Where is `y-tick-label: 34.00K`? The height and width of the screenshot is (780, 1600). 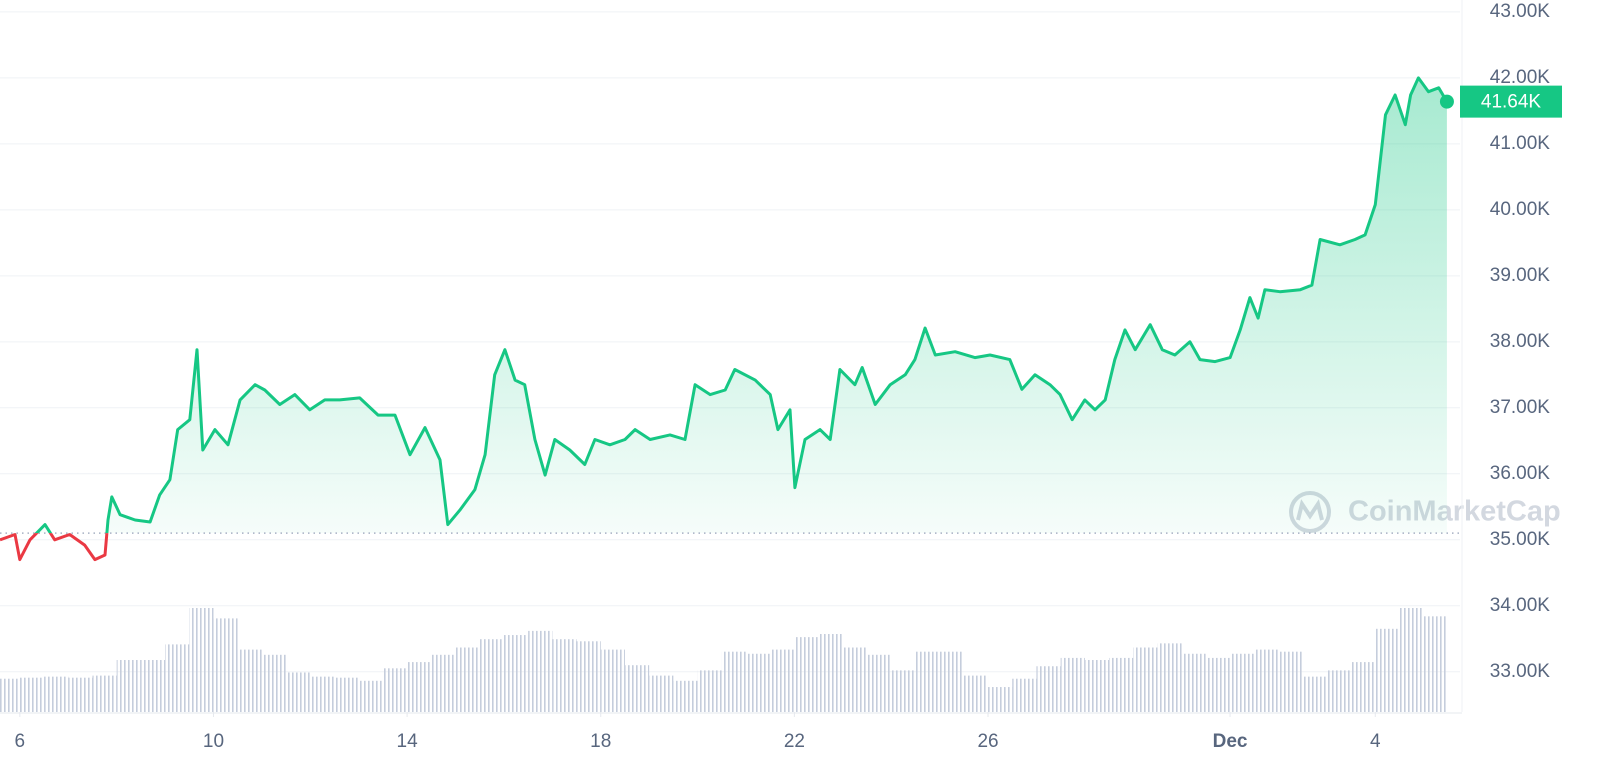 y-tick-label: 34.00K is located at coordinates (1520, 605).